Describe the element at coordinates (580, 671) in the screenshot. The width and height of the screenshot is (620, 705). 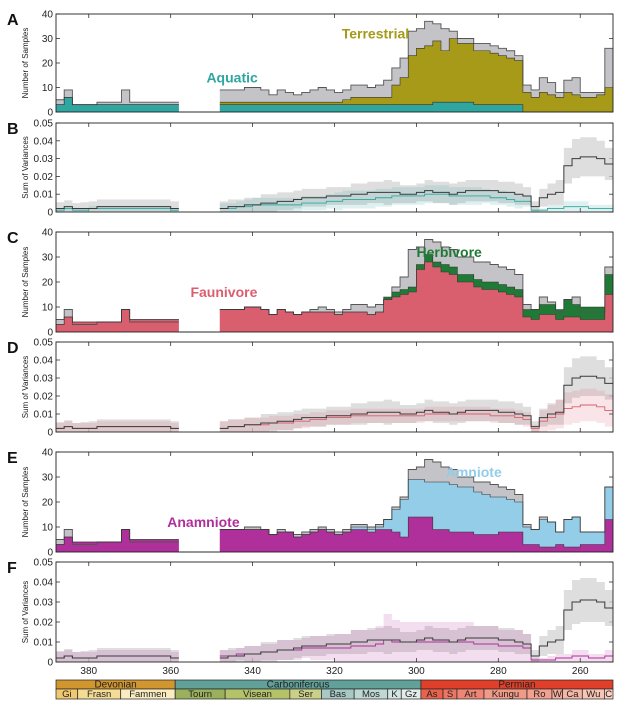
I see `x-tick-label: 260` at that location.